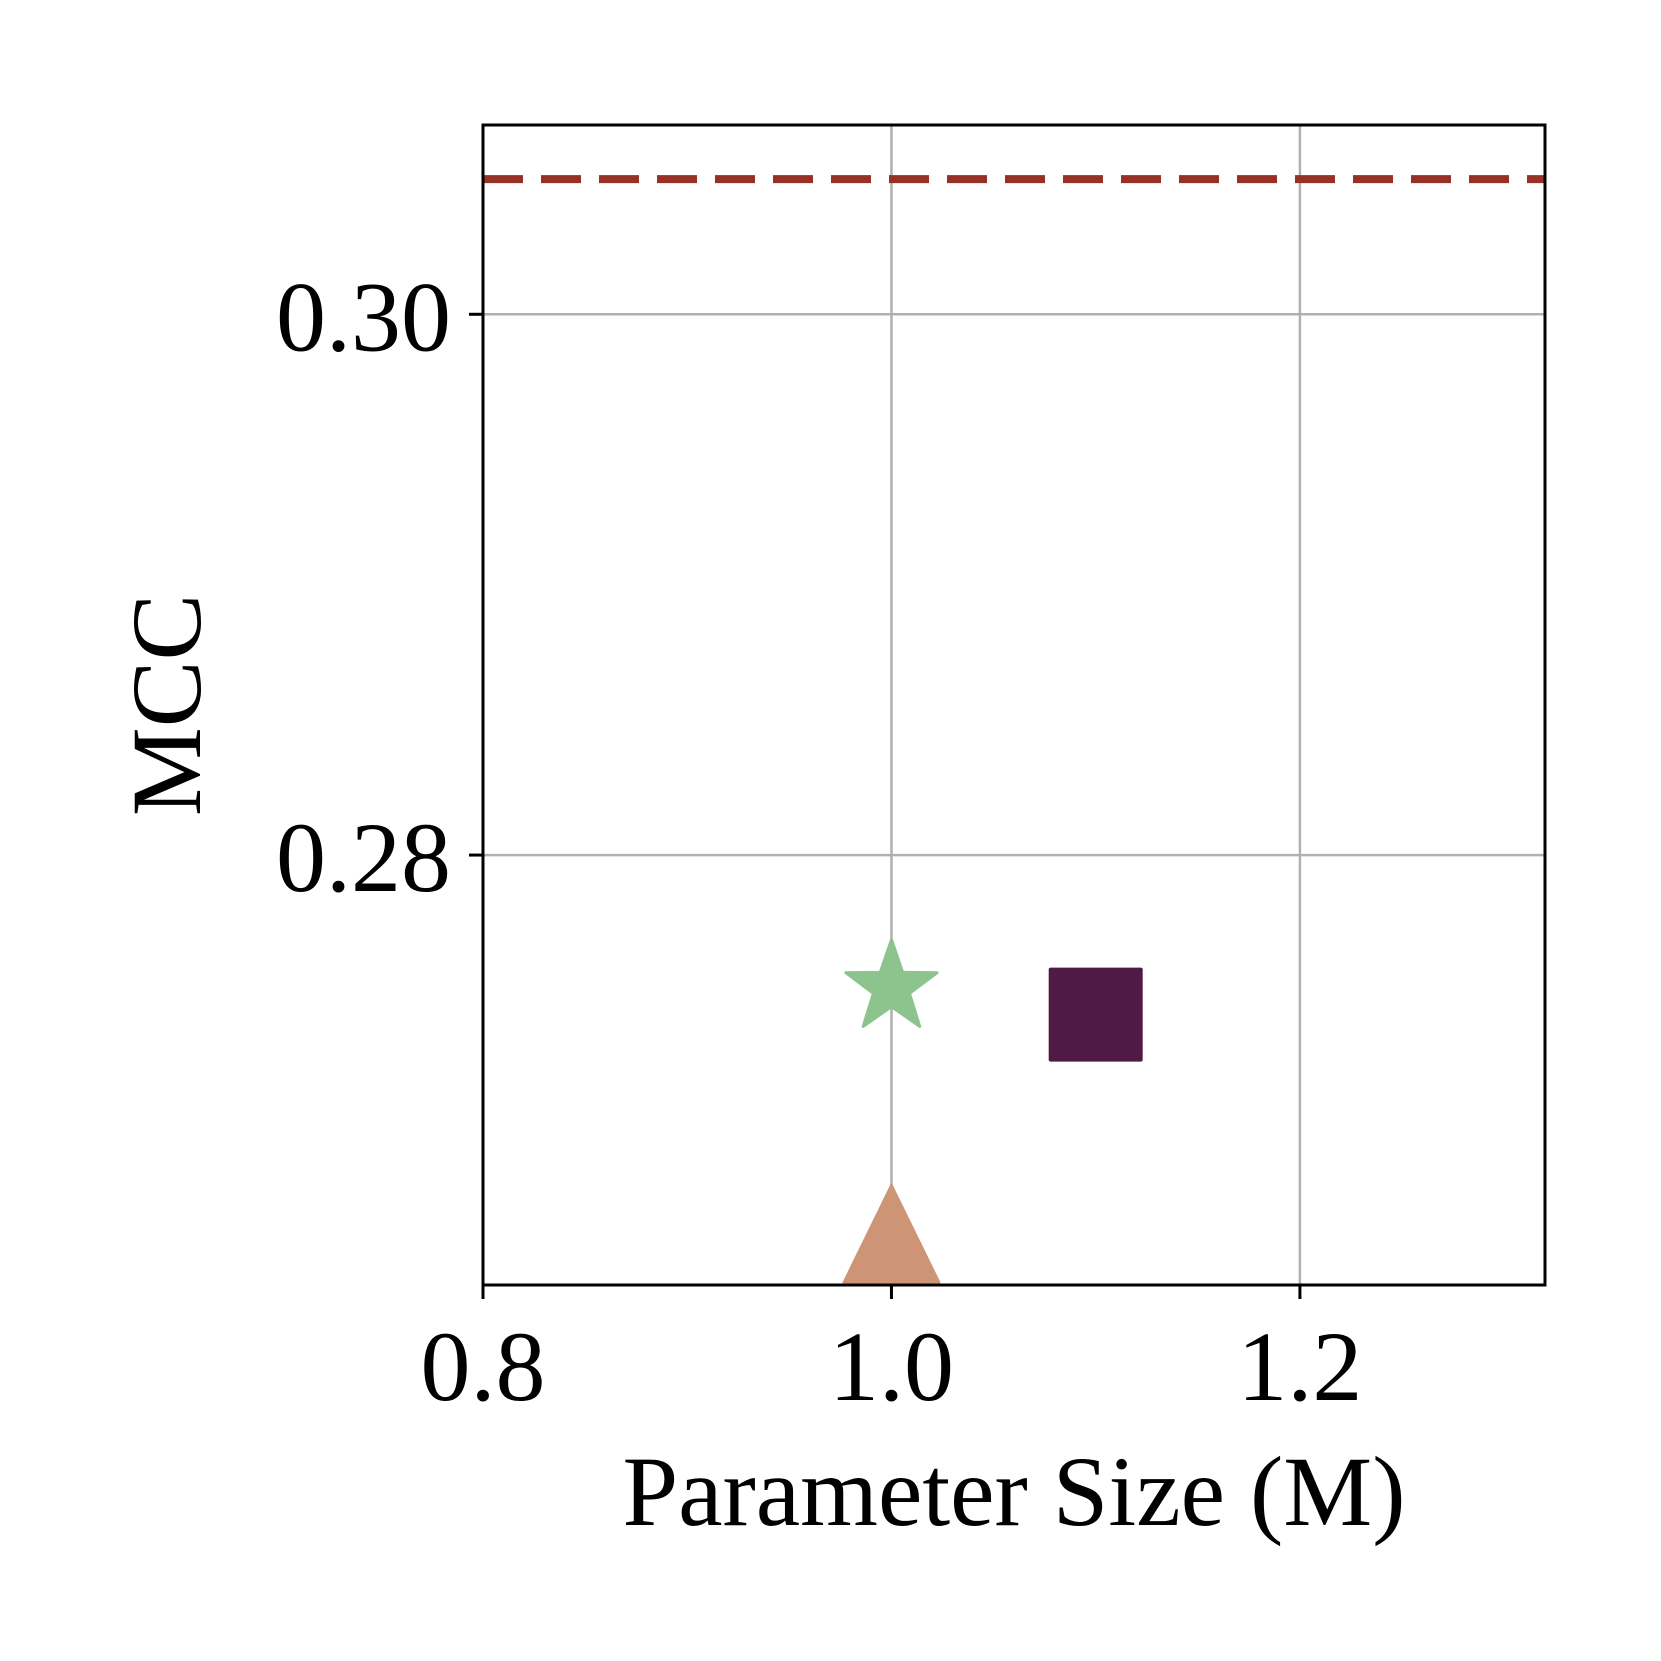 The width and height of the screenshot is (1661, 1661). I want to click on y-tick-label: 0.30, so click(363, 316).